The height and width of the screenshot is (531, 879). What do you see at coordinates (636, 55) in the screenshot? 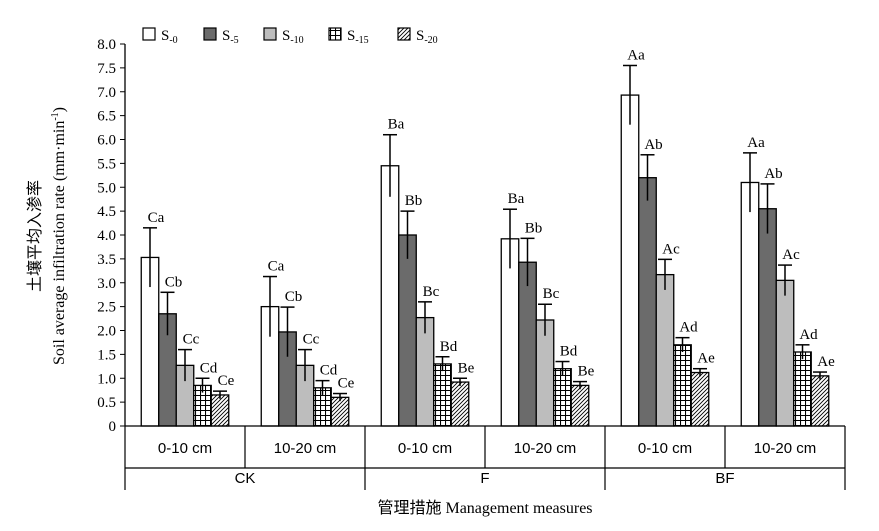
I see `significance-label: Aa` at bounding box center [636, 55].